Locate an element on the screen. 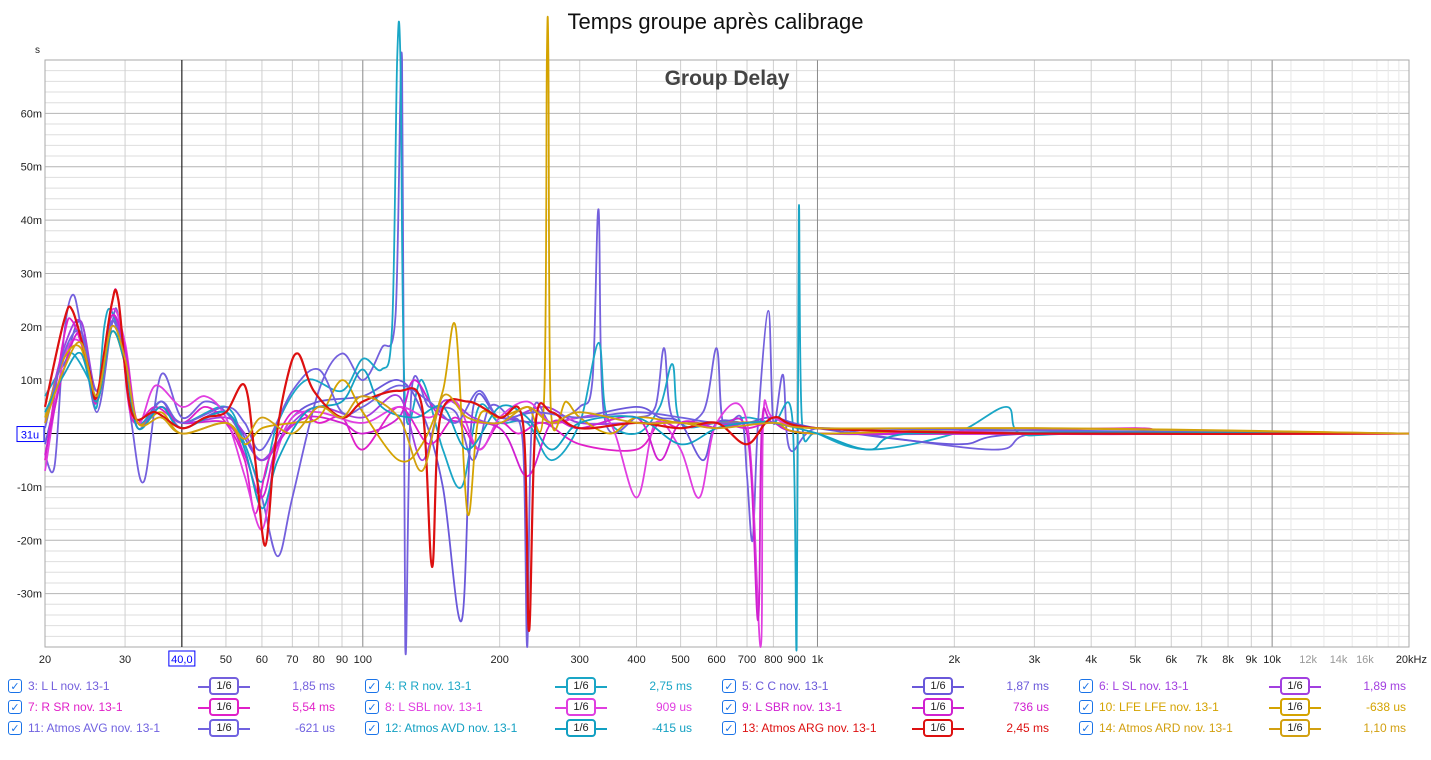 The image size is (1431, 760). legend-label: 4: R R nov. 13-1 is located at coordinates (428, 686).